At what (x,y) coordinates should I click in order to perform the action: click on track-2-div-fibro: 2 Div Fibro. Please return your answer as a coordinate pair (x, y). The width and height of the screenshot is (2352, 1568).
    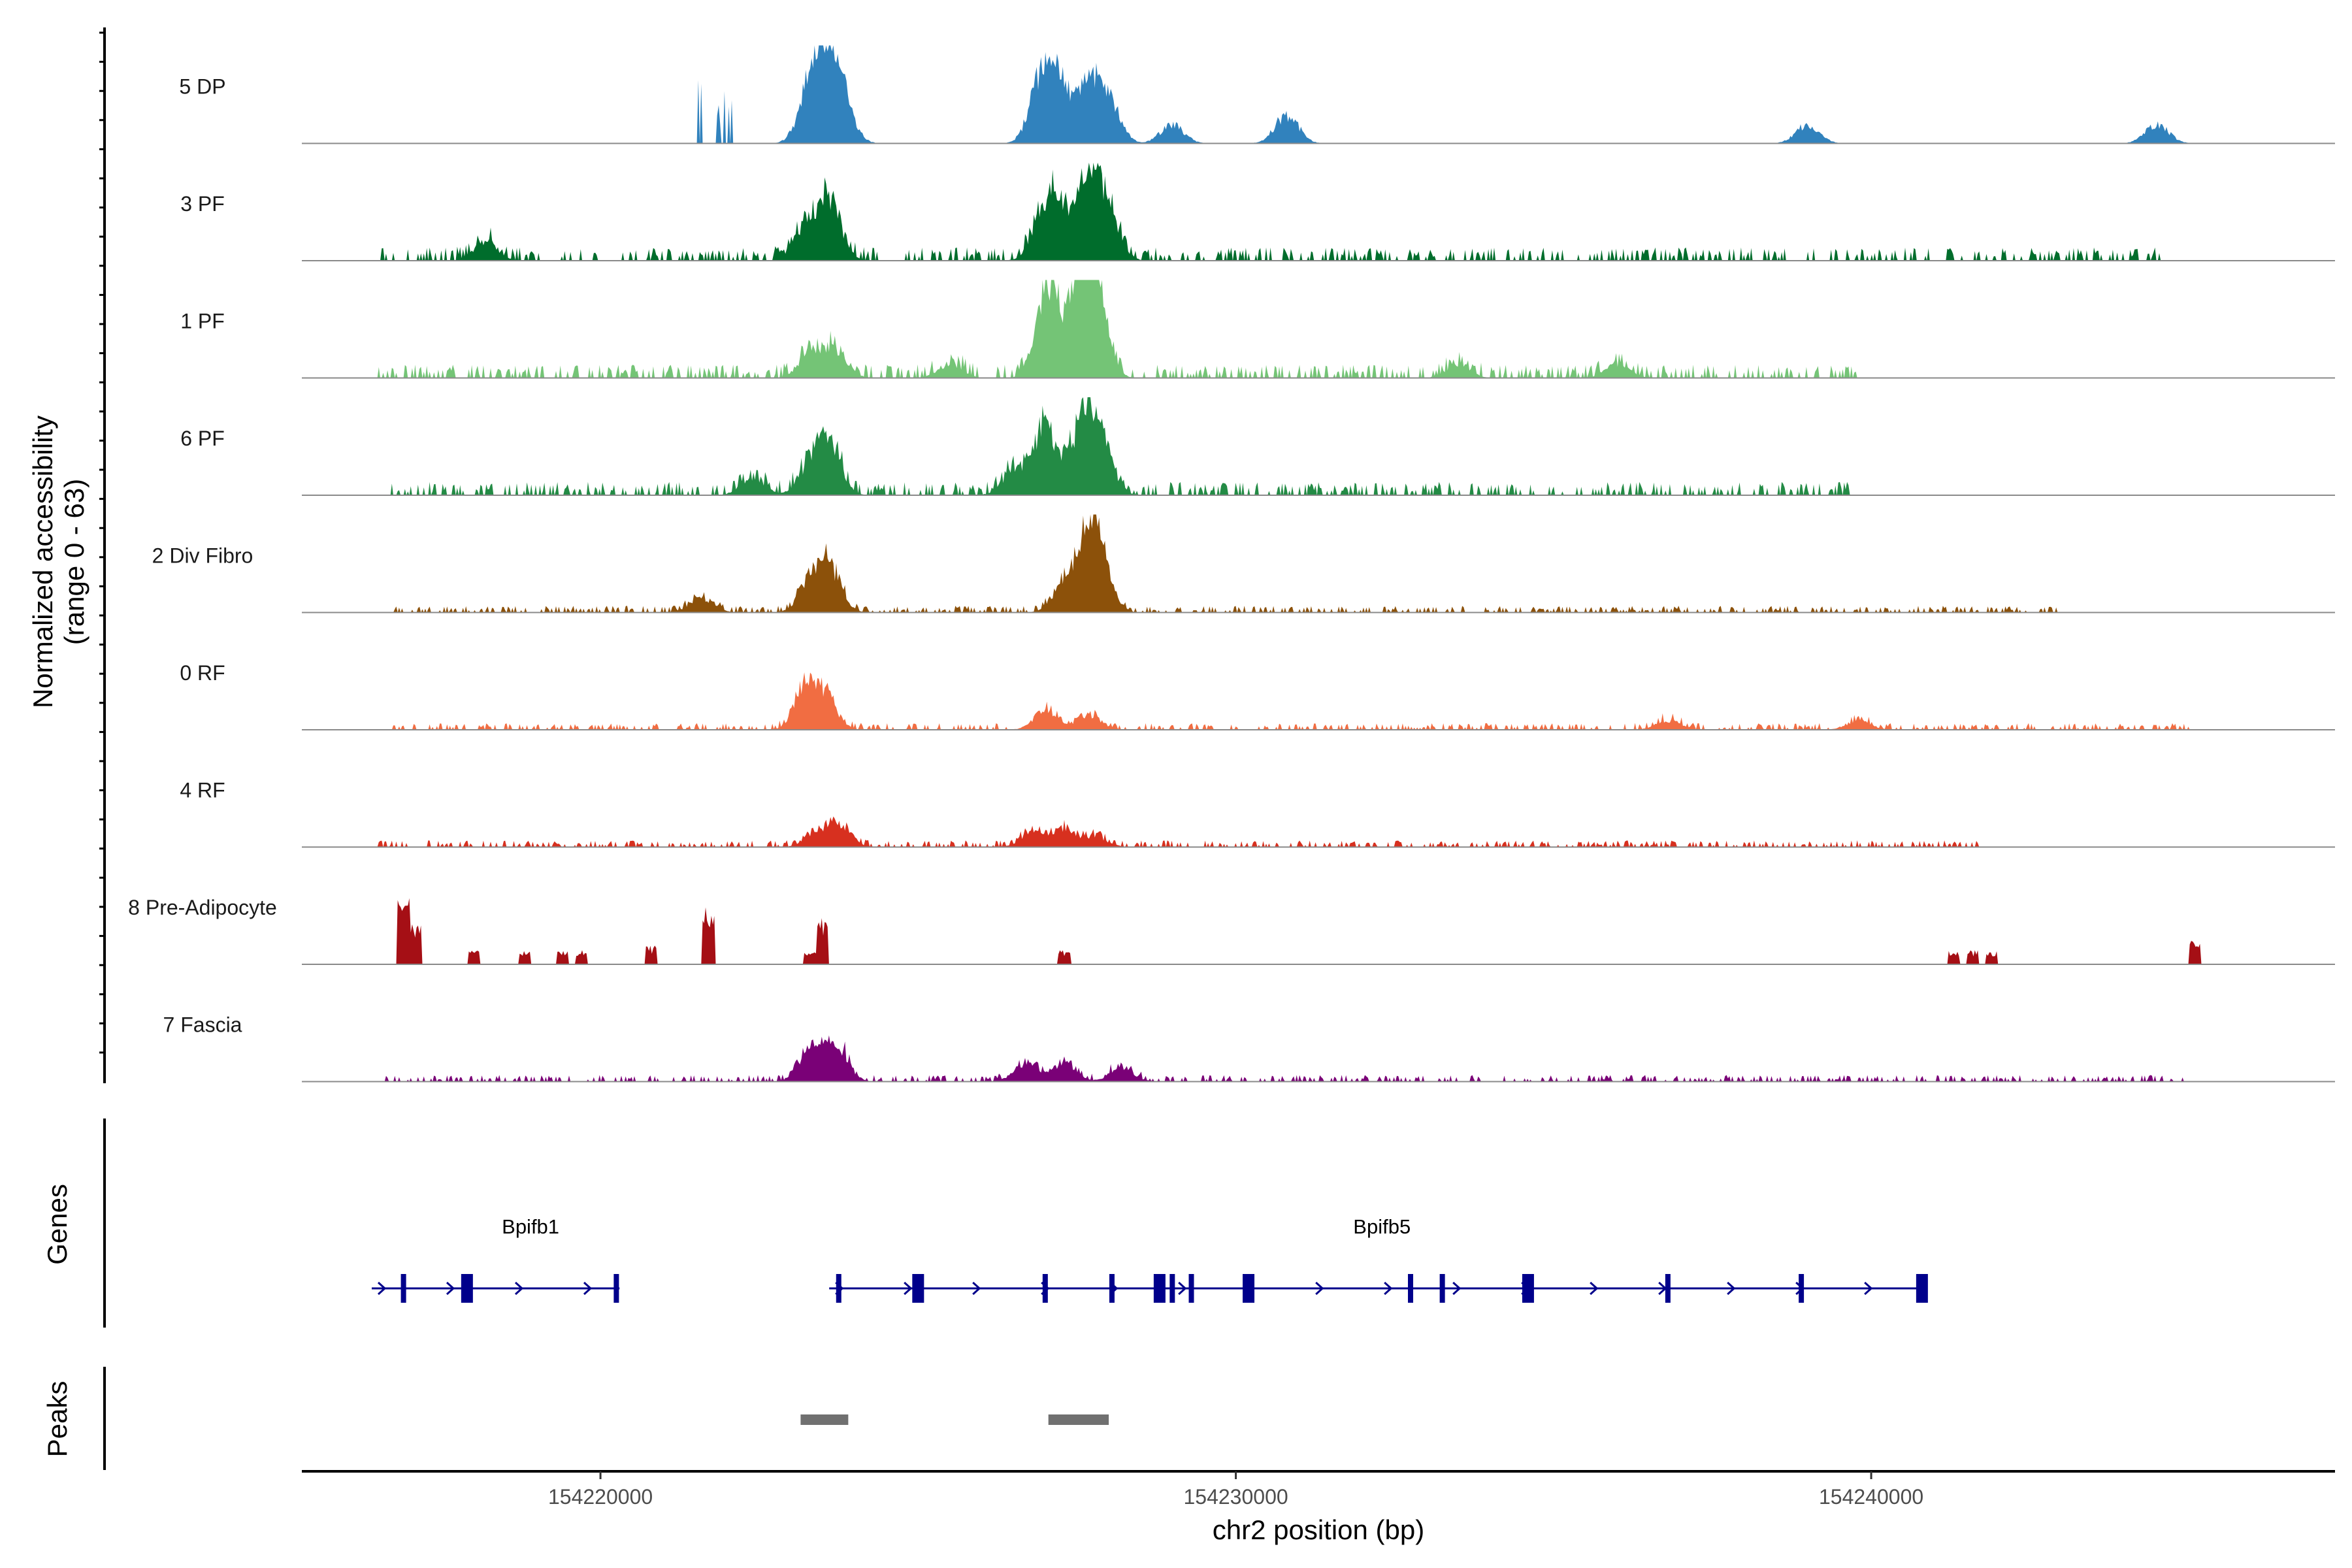
    Looking at the image, I should click on (1243, 563).